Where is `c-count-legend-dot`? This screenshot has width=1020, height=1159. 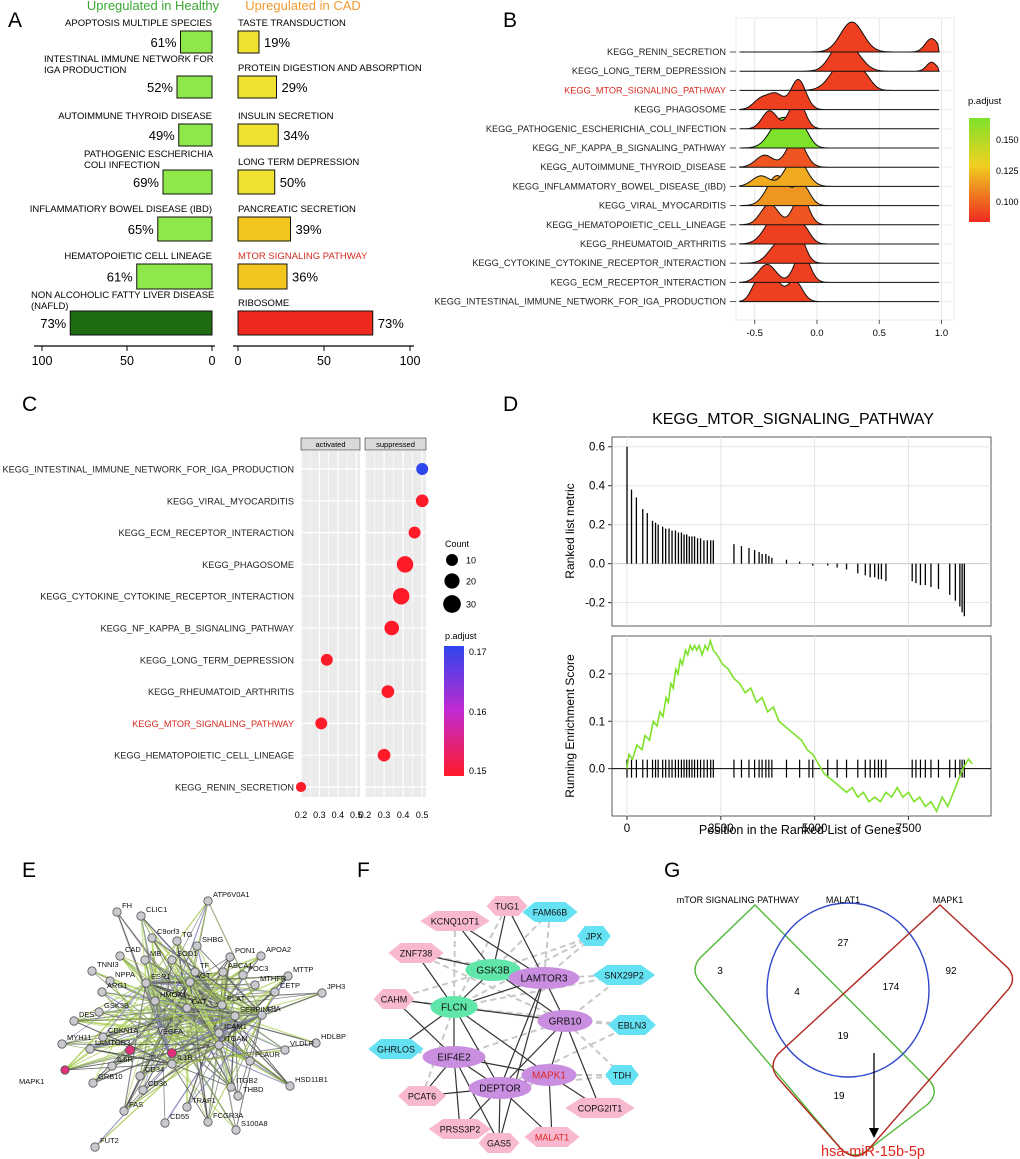 c-count-legend-dot is located at coordinates (452, 604).